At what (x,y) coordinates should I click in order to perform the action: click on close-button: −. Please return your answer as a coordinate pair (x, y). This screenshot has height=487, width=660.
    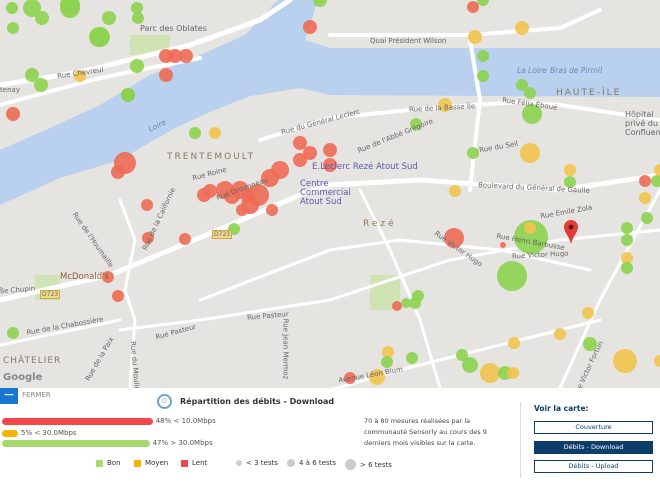
    Looking at the image, I should click on (9, 396).